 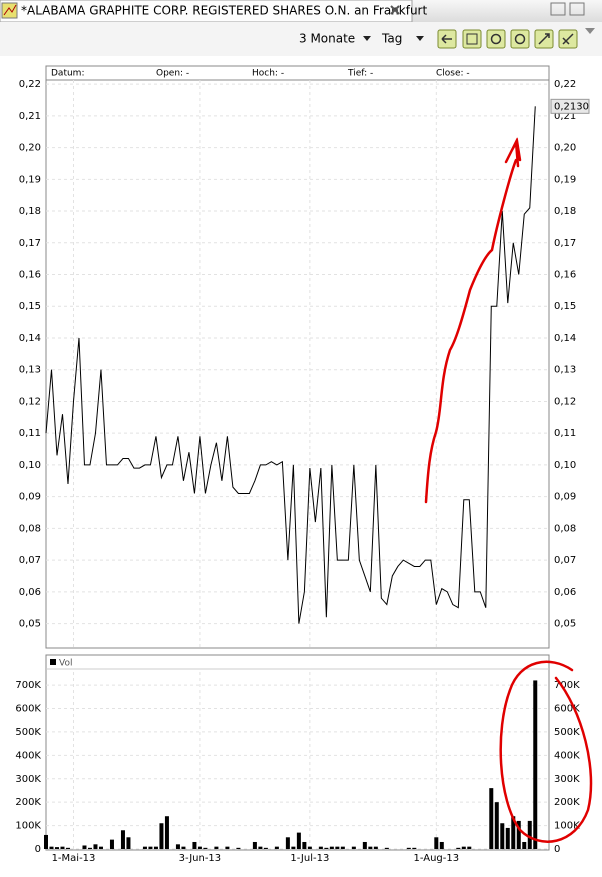 What do you see at coordinates (30, 179) in the screenshot?
I see `y-tick-label: 0,19` at bounding box center [30, 179].